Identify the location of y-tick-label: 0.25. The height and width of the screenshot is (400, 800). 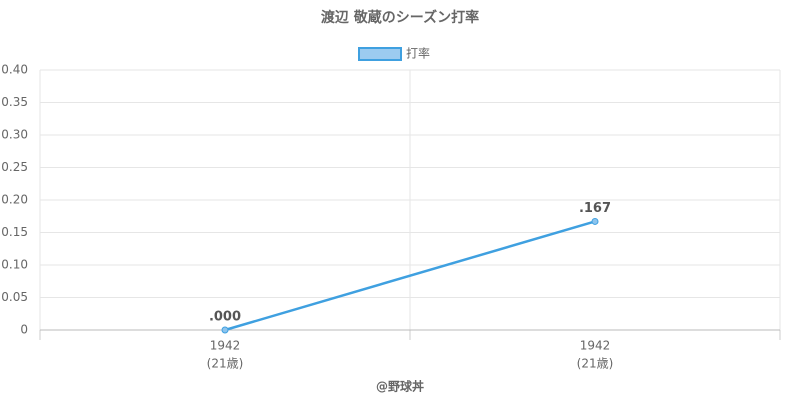
(14, 167).